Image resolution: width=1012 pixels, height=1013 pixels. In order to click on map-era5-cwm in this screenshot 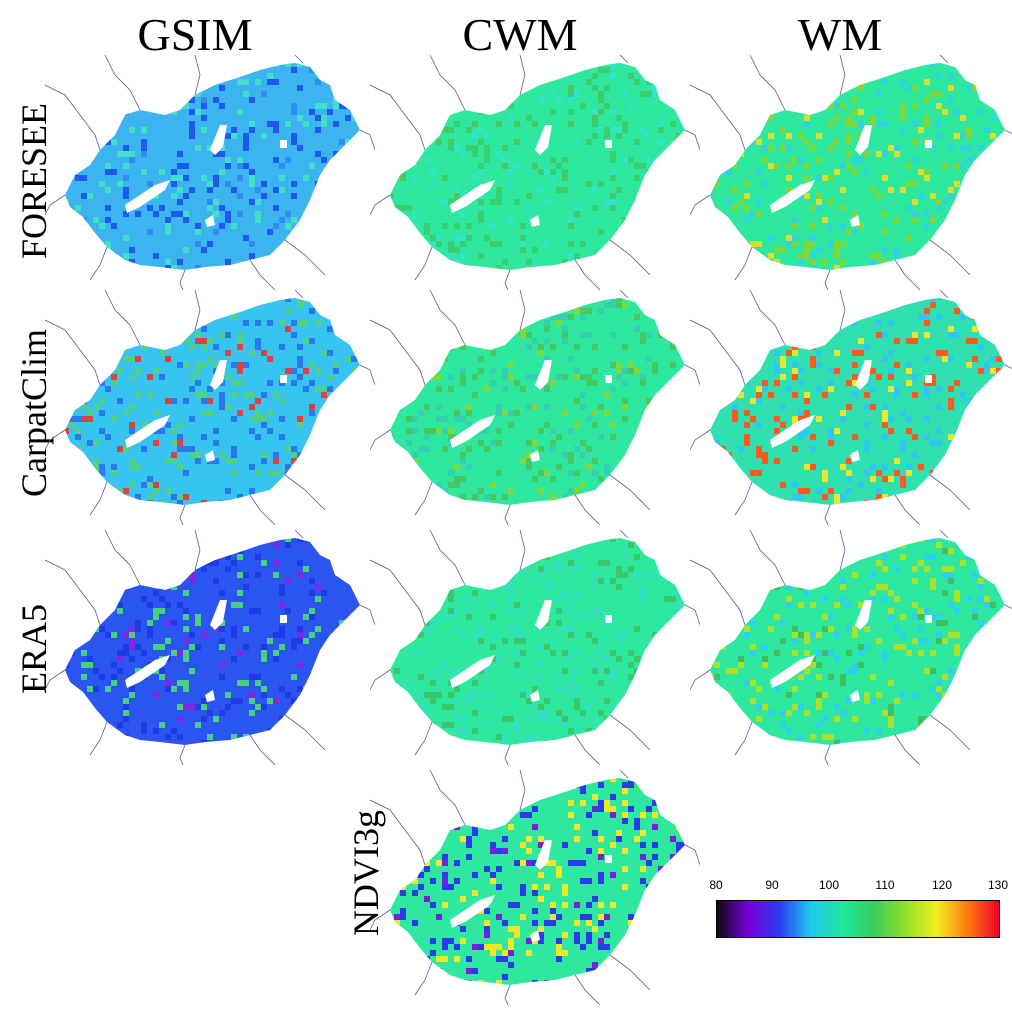, I will do `click(535, 647)`.